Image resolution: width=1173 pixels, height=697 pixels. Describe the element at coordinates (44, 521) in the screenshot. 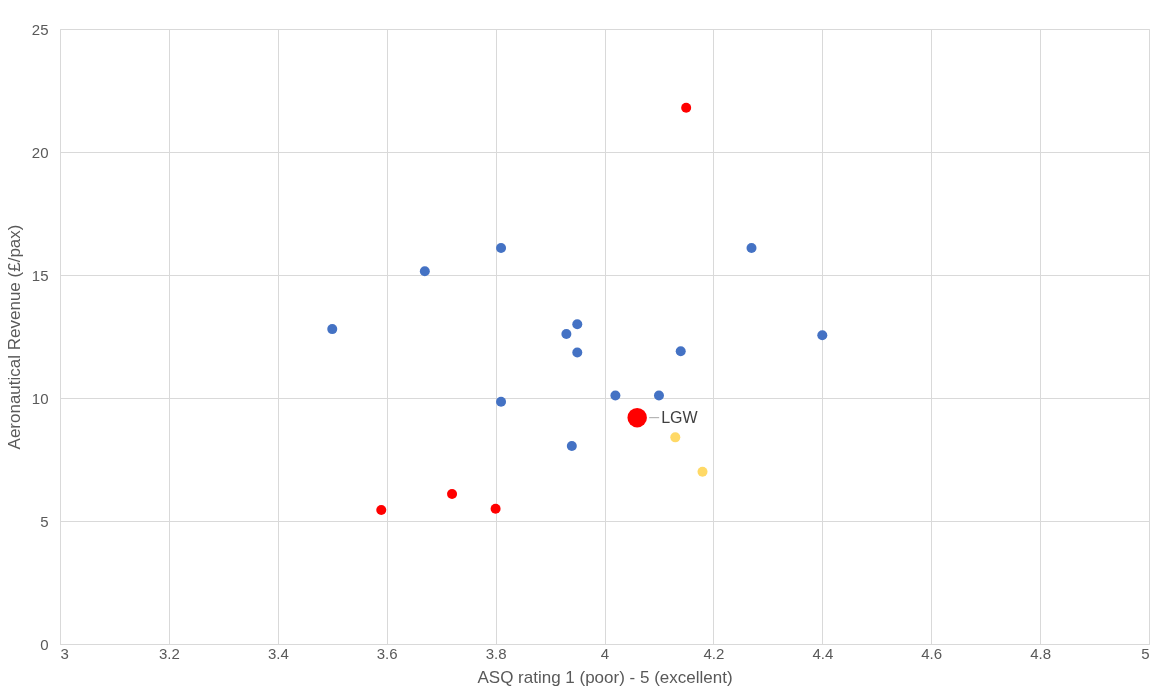

I see `y-tick-label: 5` at that location.